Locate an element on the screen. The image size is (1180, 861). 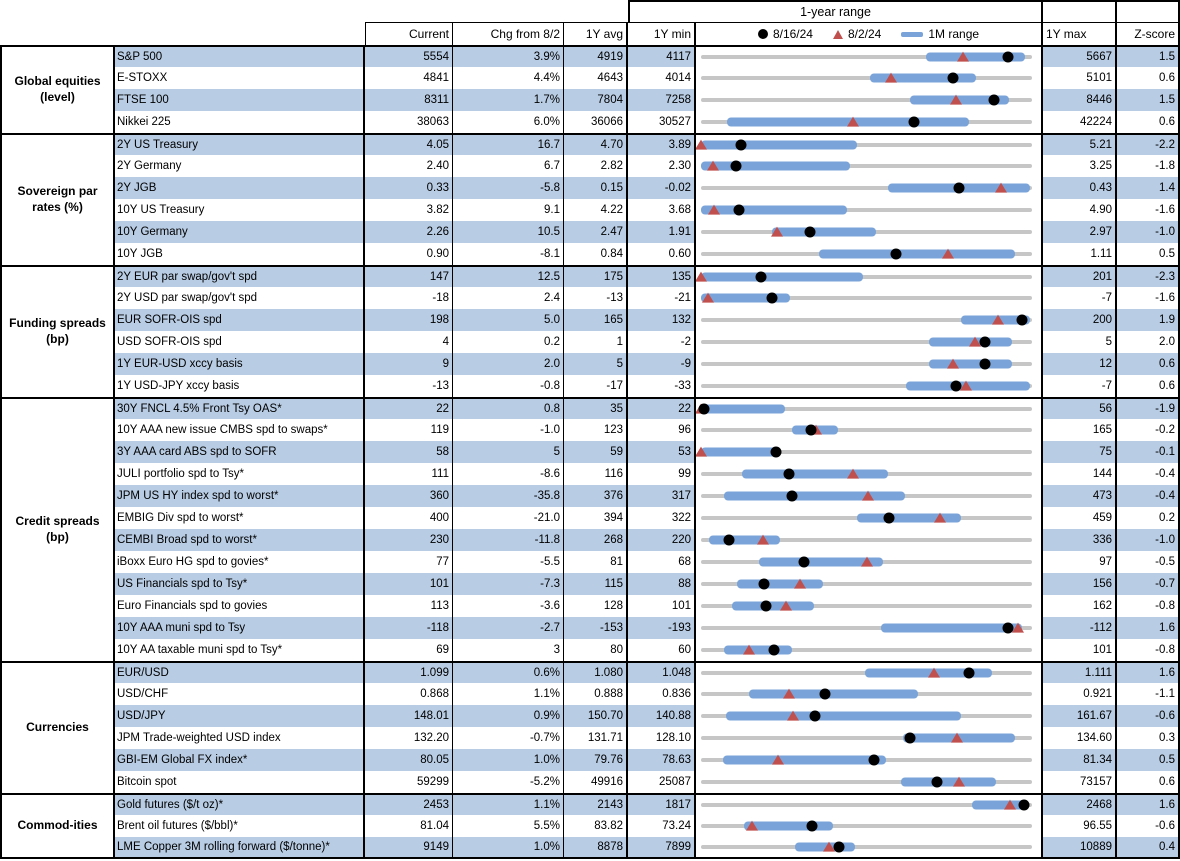
cell-chg-from-8-2: 9.1 is located at coordinates (508, 210).